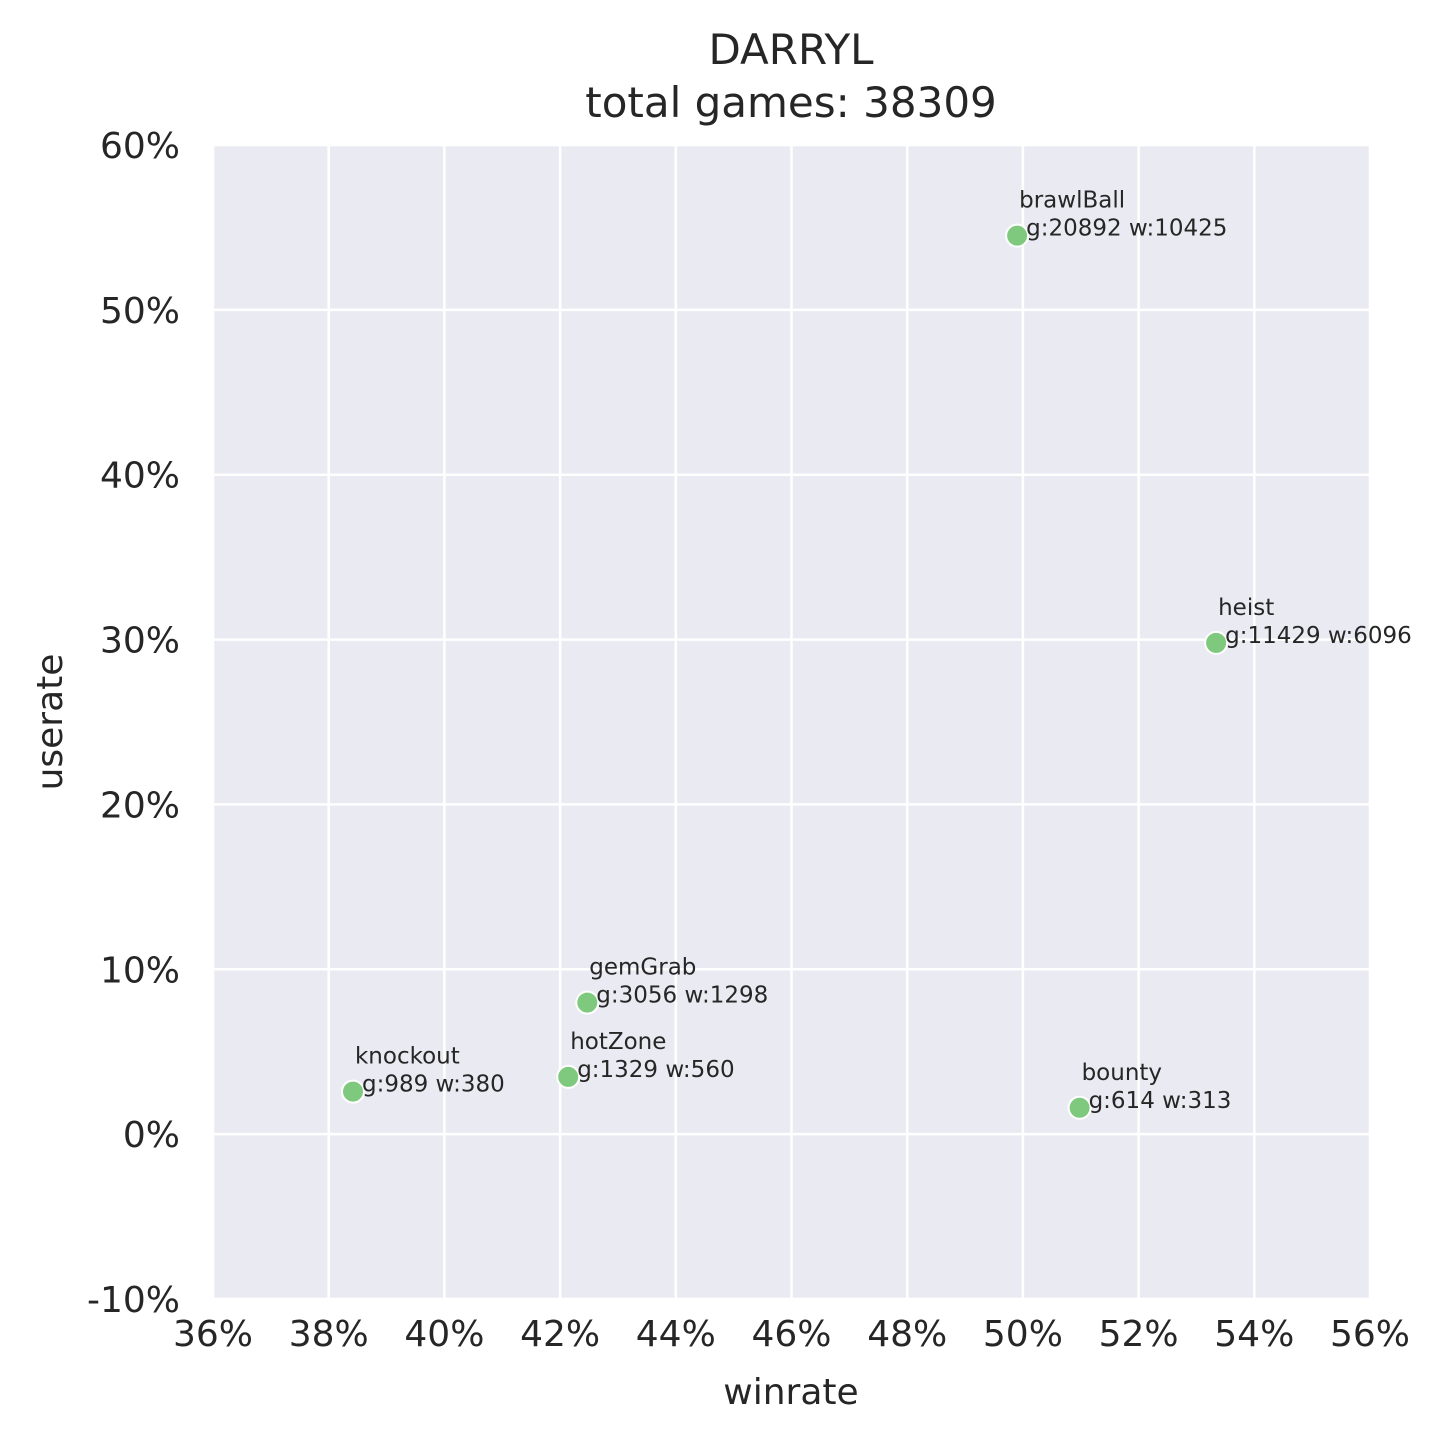  Describe the element at coordinates (133, 723) in the screenshot. I see `y-tick-labels: -10% 0% 10% 20% 30% 40% 50% 60%` at that location.